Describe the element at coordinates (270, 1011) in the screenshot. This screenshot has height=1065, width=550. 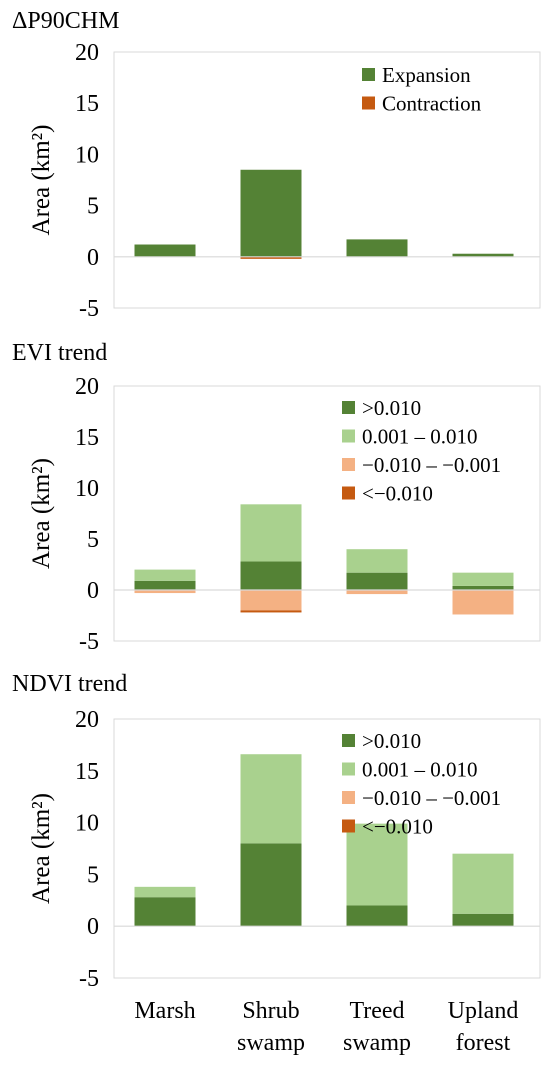
I see `x-tick-label: Shrub` at that location.